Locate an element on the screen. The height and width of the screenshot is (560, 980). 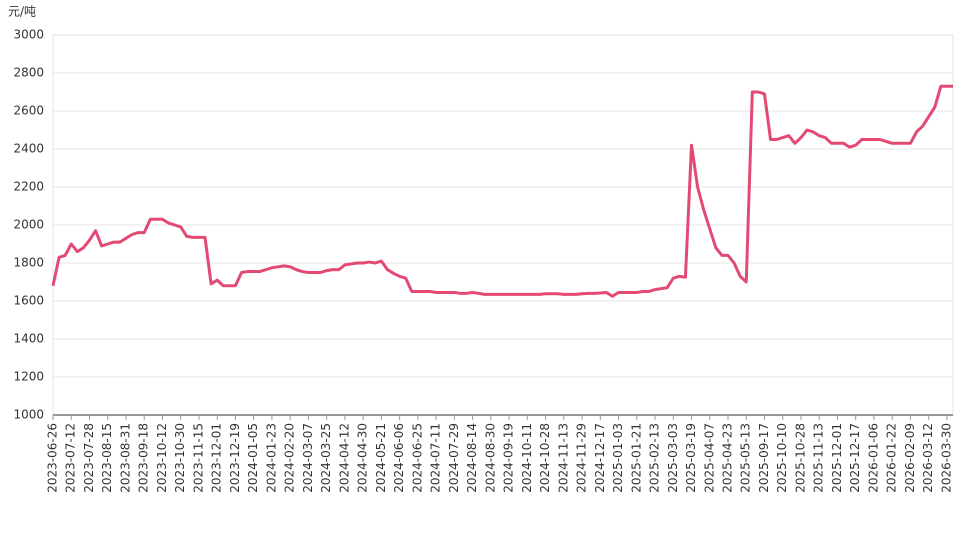
x-tick-label: 2025-12-17 is located at coordinates (855, 458).